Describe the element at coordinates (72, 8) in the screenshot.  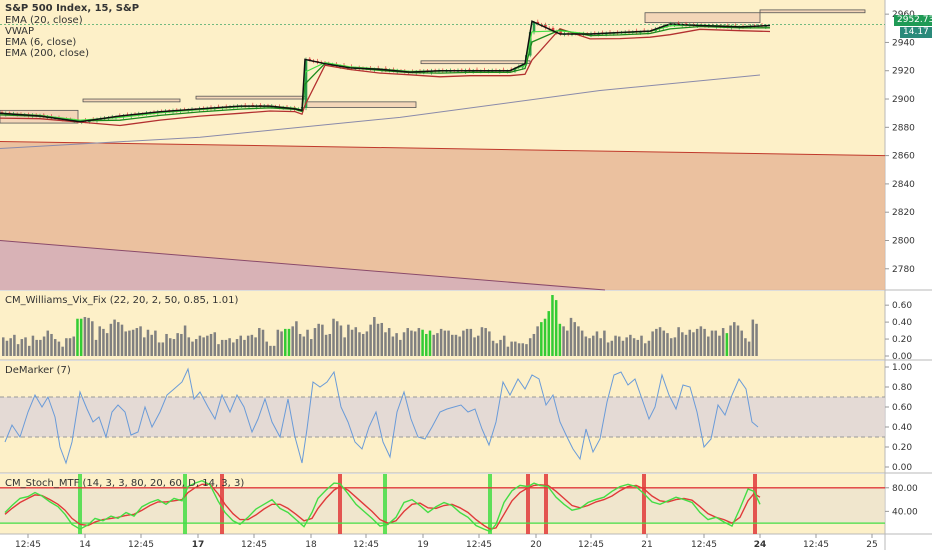
I see `symbol-title: S&P 500 Index, 15, S&P` at that location.